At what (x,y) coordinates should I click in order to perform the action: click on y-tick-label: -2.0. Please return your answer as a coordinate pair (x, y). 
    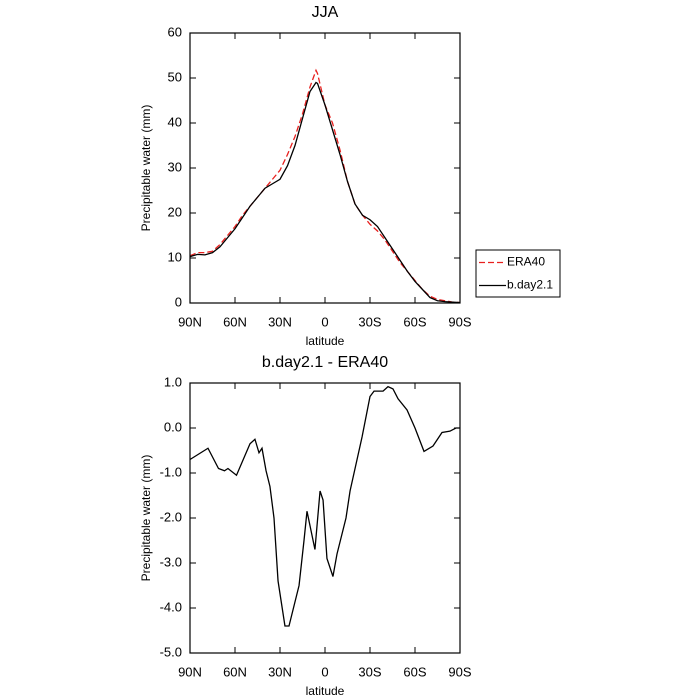
    Looking at the image, I should click on (171, 516).